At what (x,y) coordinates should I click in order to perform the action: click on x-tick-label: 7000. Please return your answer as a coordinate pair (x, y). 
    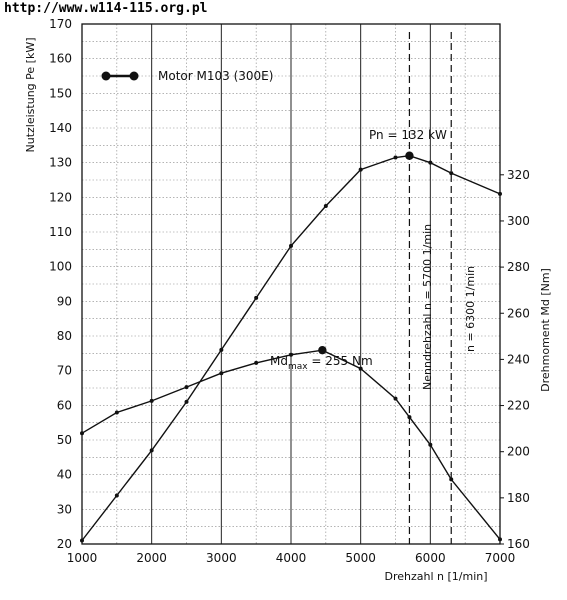
    Looking at the image, I should click on (500, 558).